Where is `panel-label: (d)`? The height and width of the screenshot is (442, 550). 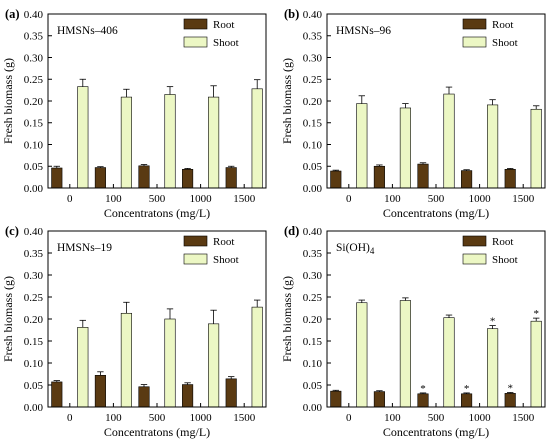
panel-label: (d) is located at coordinates (291, 231).